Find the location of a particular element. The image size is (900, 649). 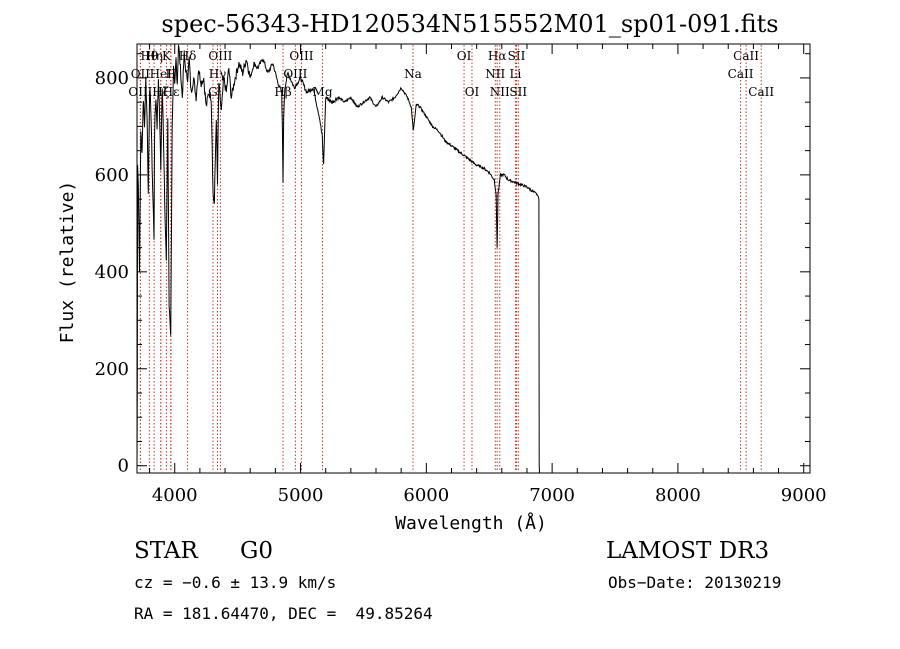

y-tick-label: 400 is located at coordinates (112, 272).